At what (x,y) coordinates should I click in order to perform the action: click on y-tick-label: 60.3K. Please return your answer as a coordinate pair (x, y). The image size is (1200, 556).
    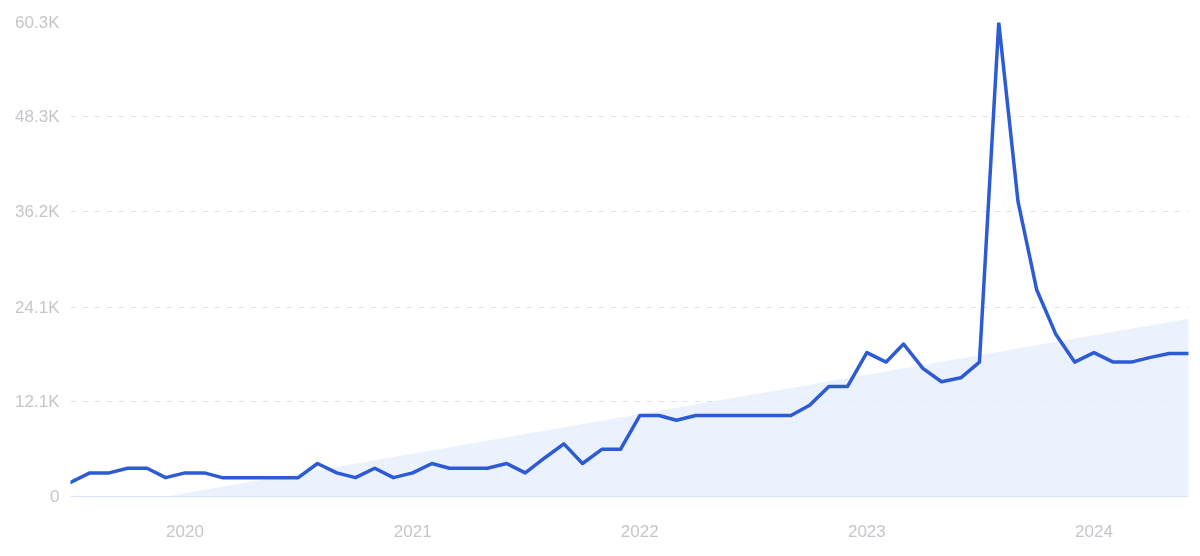
    Looking at the image, I should click on (38, 22).